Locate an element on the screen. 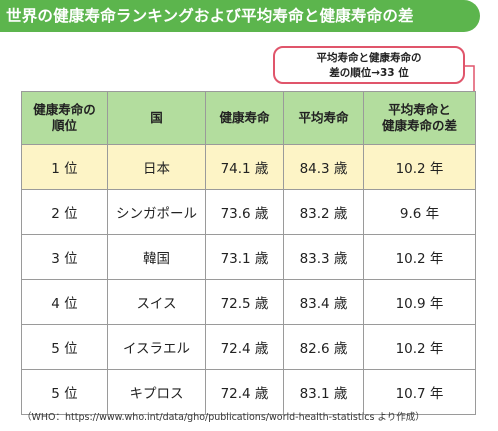  table-header-row: 健康寿命の 順位 国 健康寿命 平均寿命 平均寿命と 健康寿命の差 is located at coordinates (248, 118).